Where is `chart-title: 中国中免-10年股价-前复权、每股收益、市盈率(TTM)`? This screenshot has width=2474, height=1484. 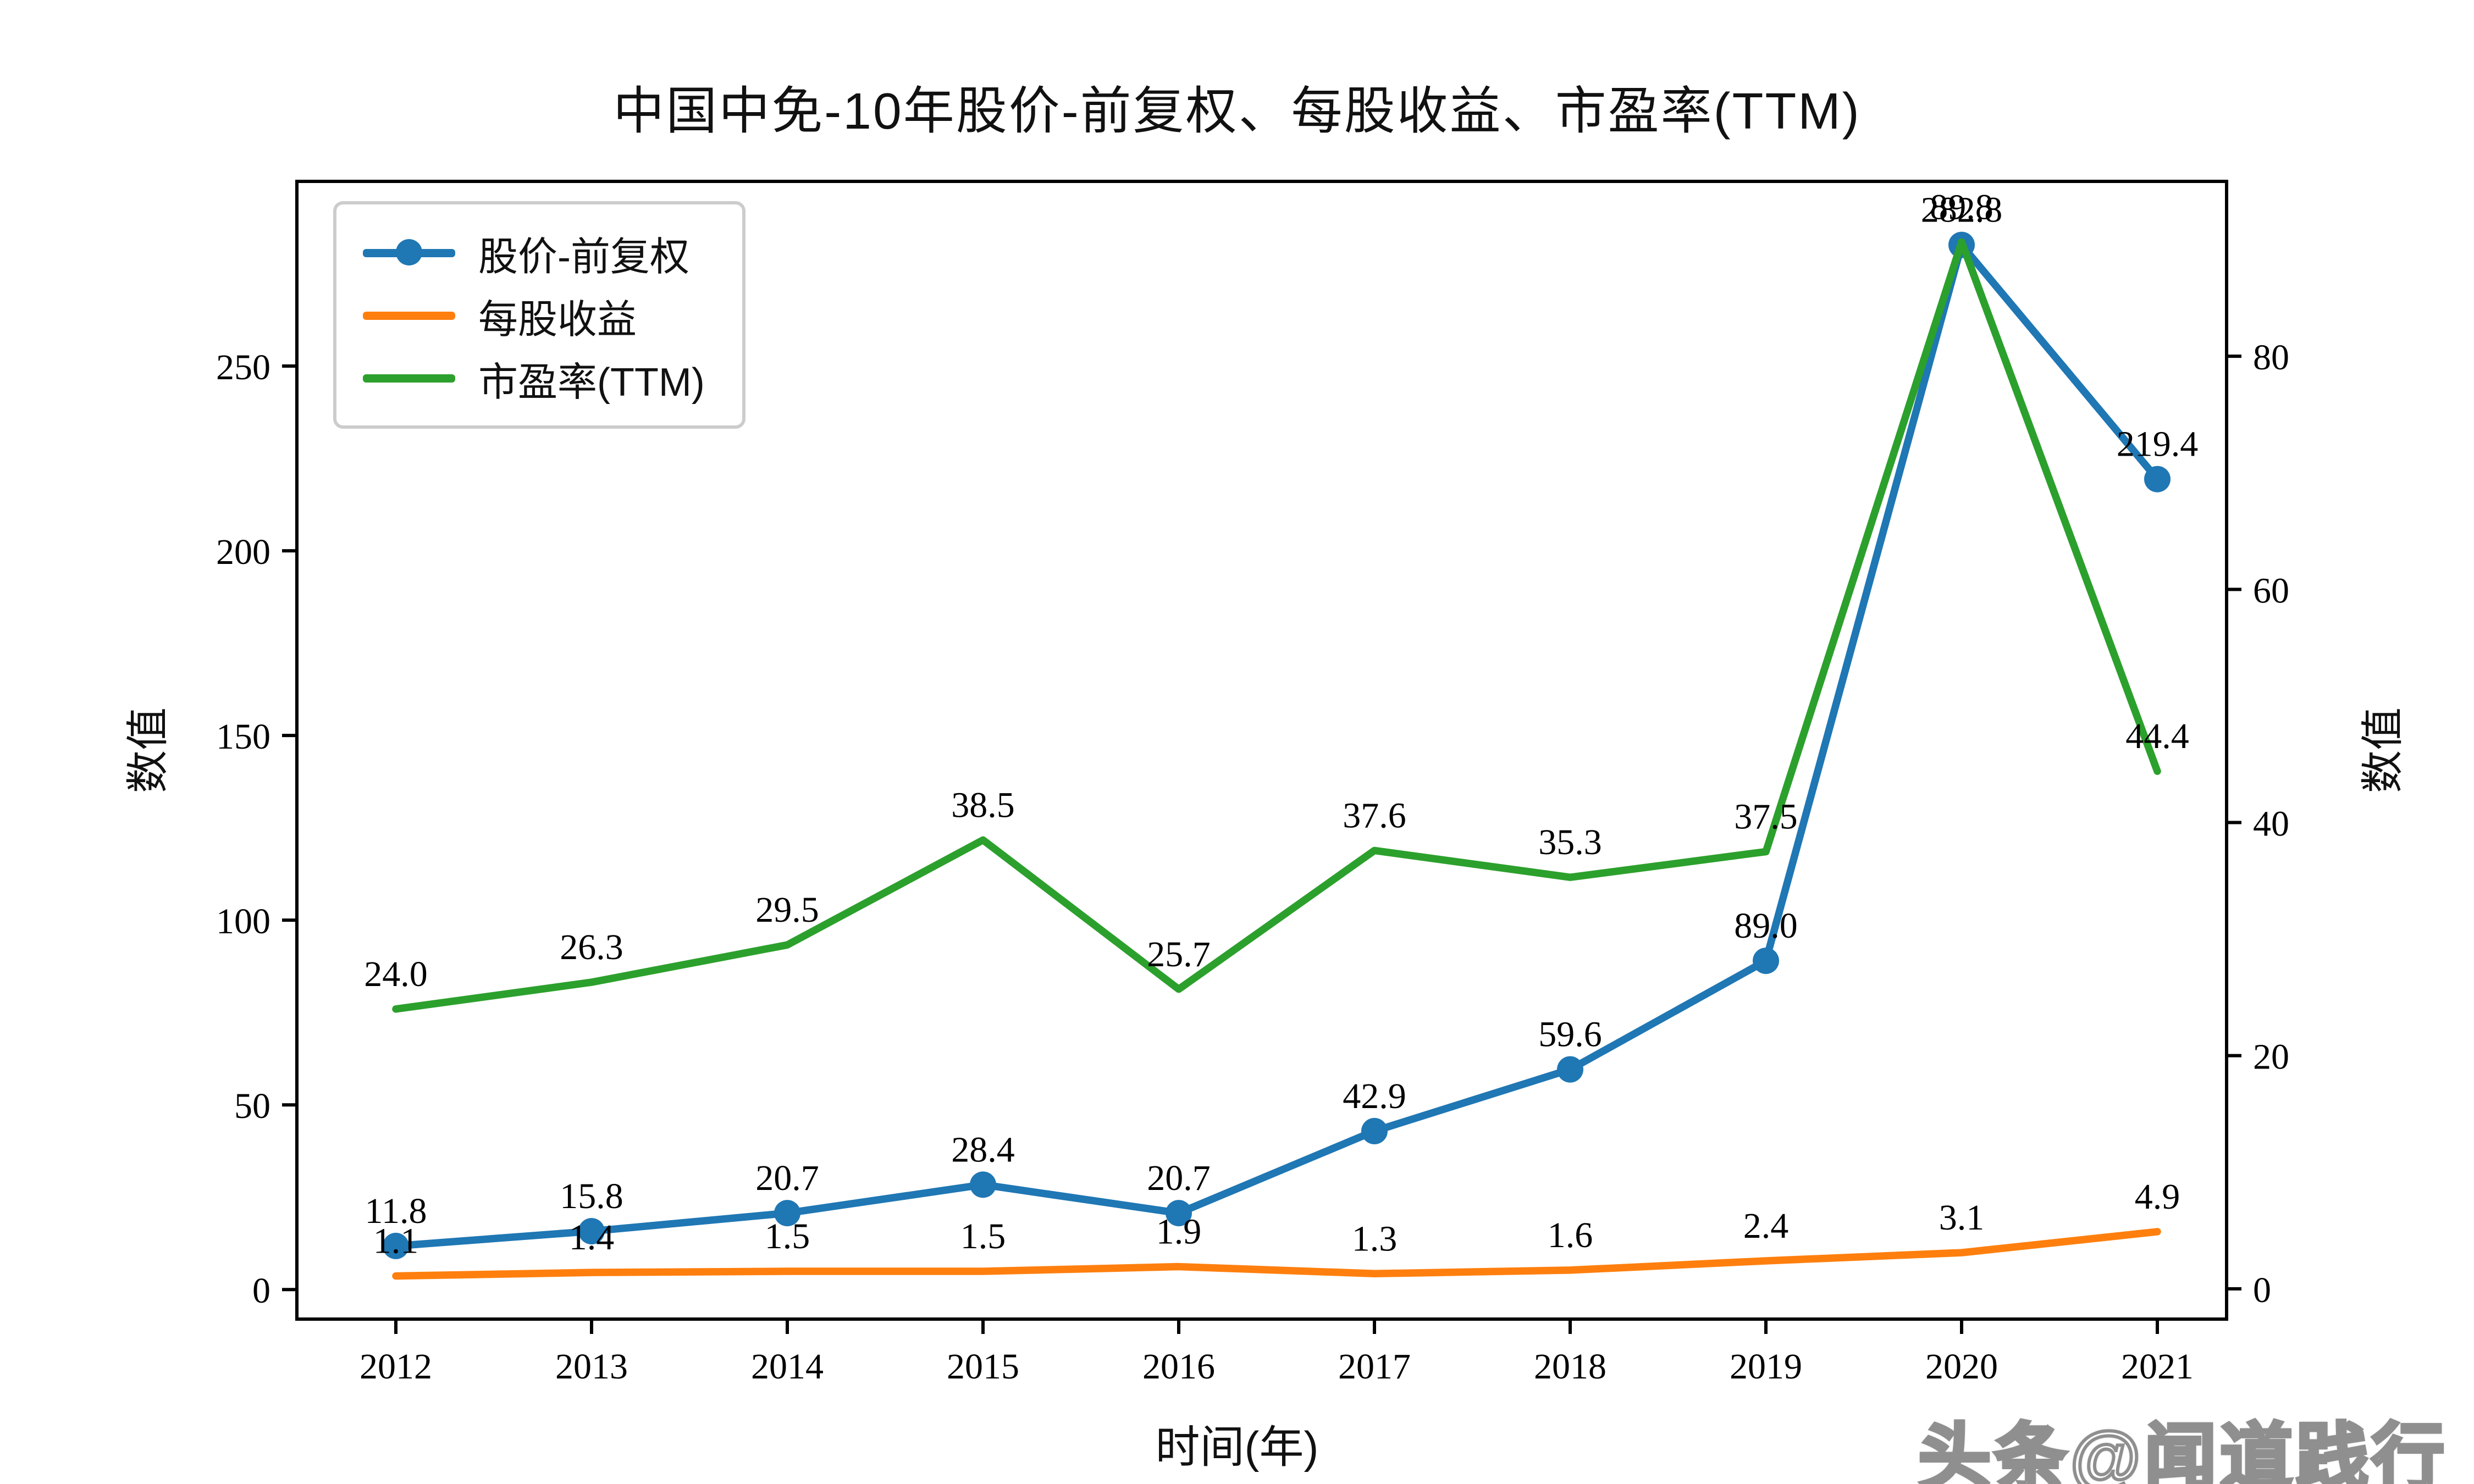
chart-title: 中国中免-10年股价-前复权、每股收益、市盈率(TTM) is located at coordinates (1237, 111).